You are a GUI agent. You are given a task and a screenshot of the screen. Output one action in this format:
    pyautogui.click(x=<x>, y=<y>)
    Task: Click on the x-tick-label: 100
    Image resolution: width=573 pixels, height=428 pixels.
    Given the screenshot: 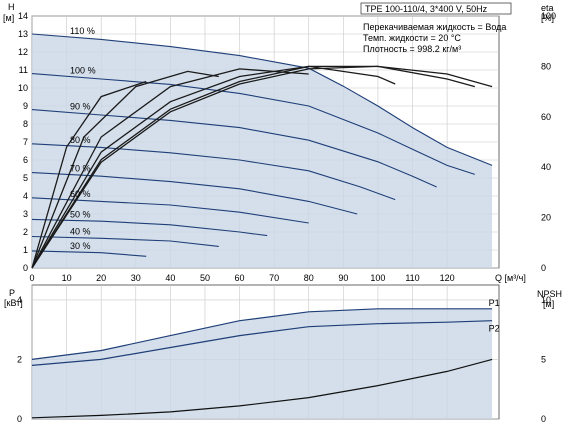 What is the action you would take?
    pyautogui.click(x=377, y=278)
    